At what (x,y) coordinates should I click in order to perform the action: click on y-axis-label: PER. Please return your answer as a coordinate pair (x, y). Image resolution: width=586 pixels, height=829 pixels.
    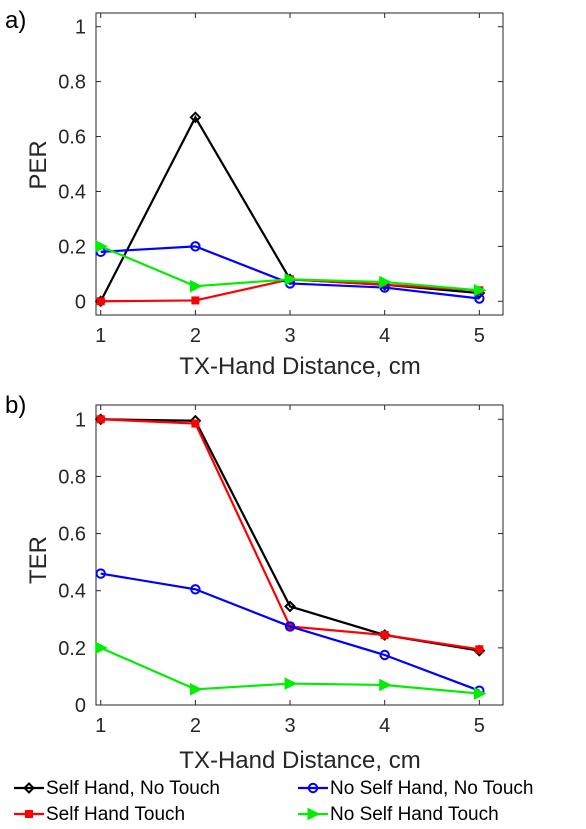
    Looking at the image, I should click on (38, 164).